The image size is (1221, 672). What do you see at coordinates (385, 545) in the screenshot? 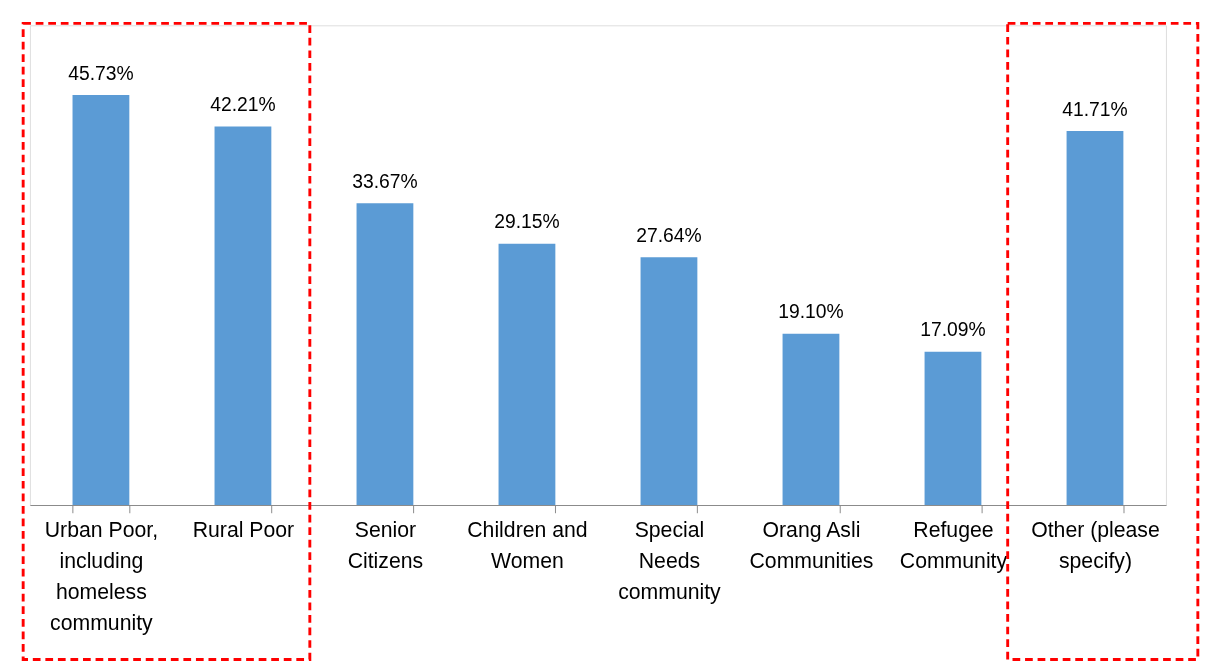
I see `x-tick-label: Senior Citizens` at bounding box center [385, 545].